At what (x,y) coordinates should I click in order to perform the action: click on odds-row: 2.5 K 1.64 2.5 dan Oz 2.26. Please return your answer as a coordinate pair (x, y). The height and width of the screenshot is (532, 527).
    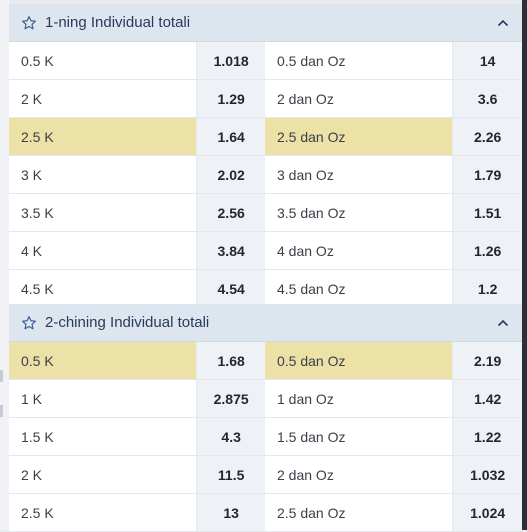
    Looking at the image, I should click on (265, 137).